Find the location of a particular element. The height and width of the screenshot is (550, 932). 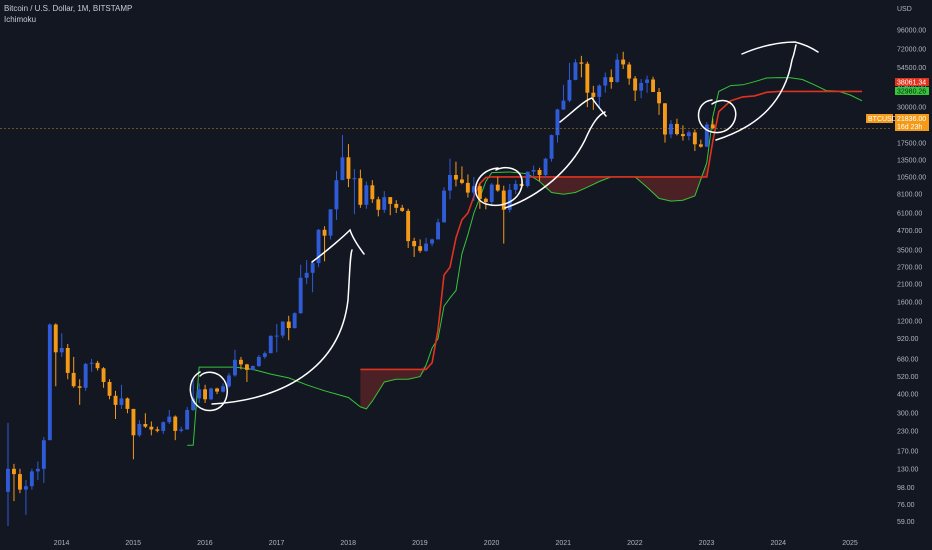

symbol-title: Bitcoin / U.S. Dollar, 1M, BITSTAMP is located at coordinates (68, 8).